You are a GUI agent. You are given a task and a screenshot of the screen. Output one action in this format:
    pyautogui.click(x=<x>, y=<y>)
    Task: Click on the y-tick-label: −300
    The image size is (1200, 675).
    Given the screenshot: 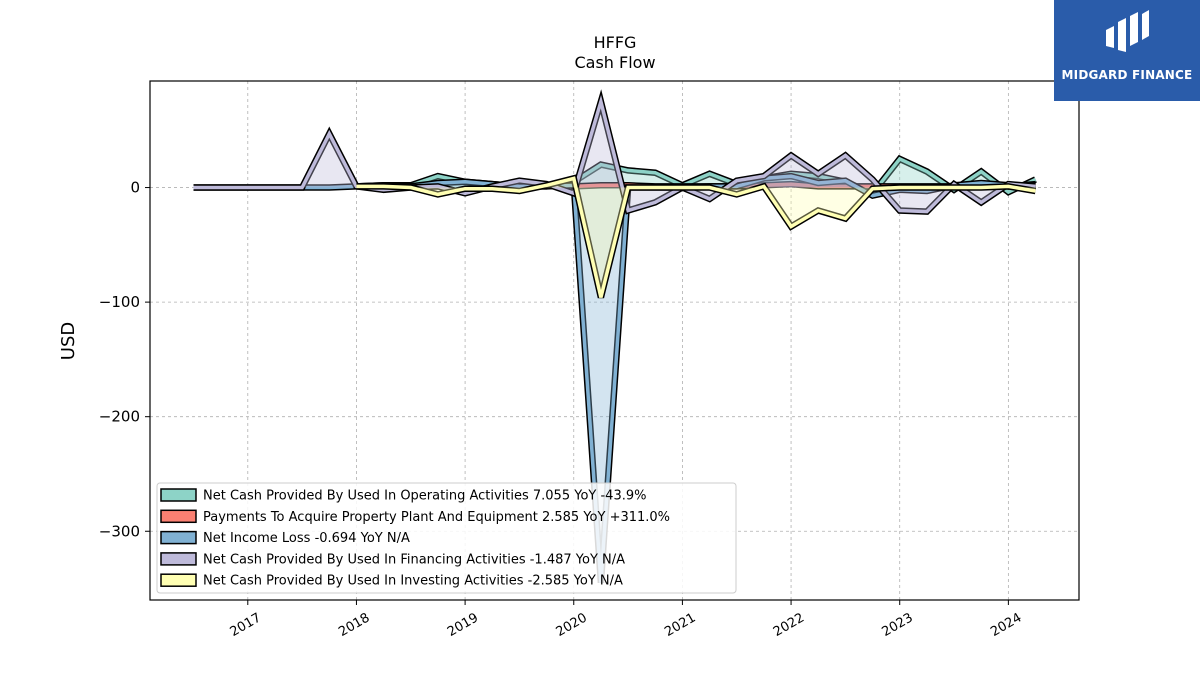 What is the action you would take?
    pyautogui.click(x=119, y=531)
    